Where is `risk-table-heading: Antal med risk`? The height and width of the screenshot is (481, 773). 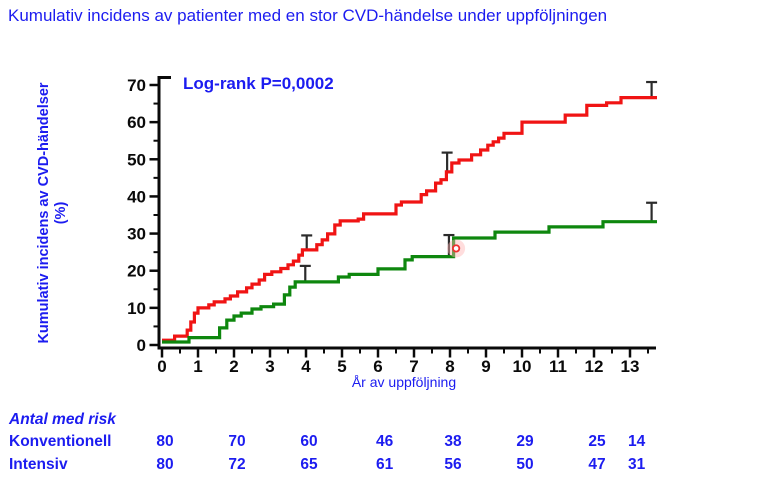 risk-table-heading: Antal med risk is located at coordinates (62, 419).